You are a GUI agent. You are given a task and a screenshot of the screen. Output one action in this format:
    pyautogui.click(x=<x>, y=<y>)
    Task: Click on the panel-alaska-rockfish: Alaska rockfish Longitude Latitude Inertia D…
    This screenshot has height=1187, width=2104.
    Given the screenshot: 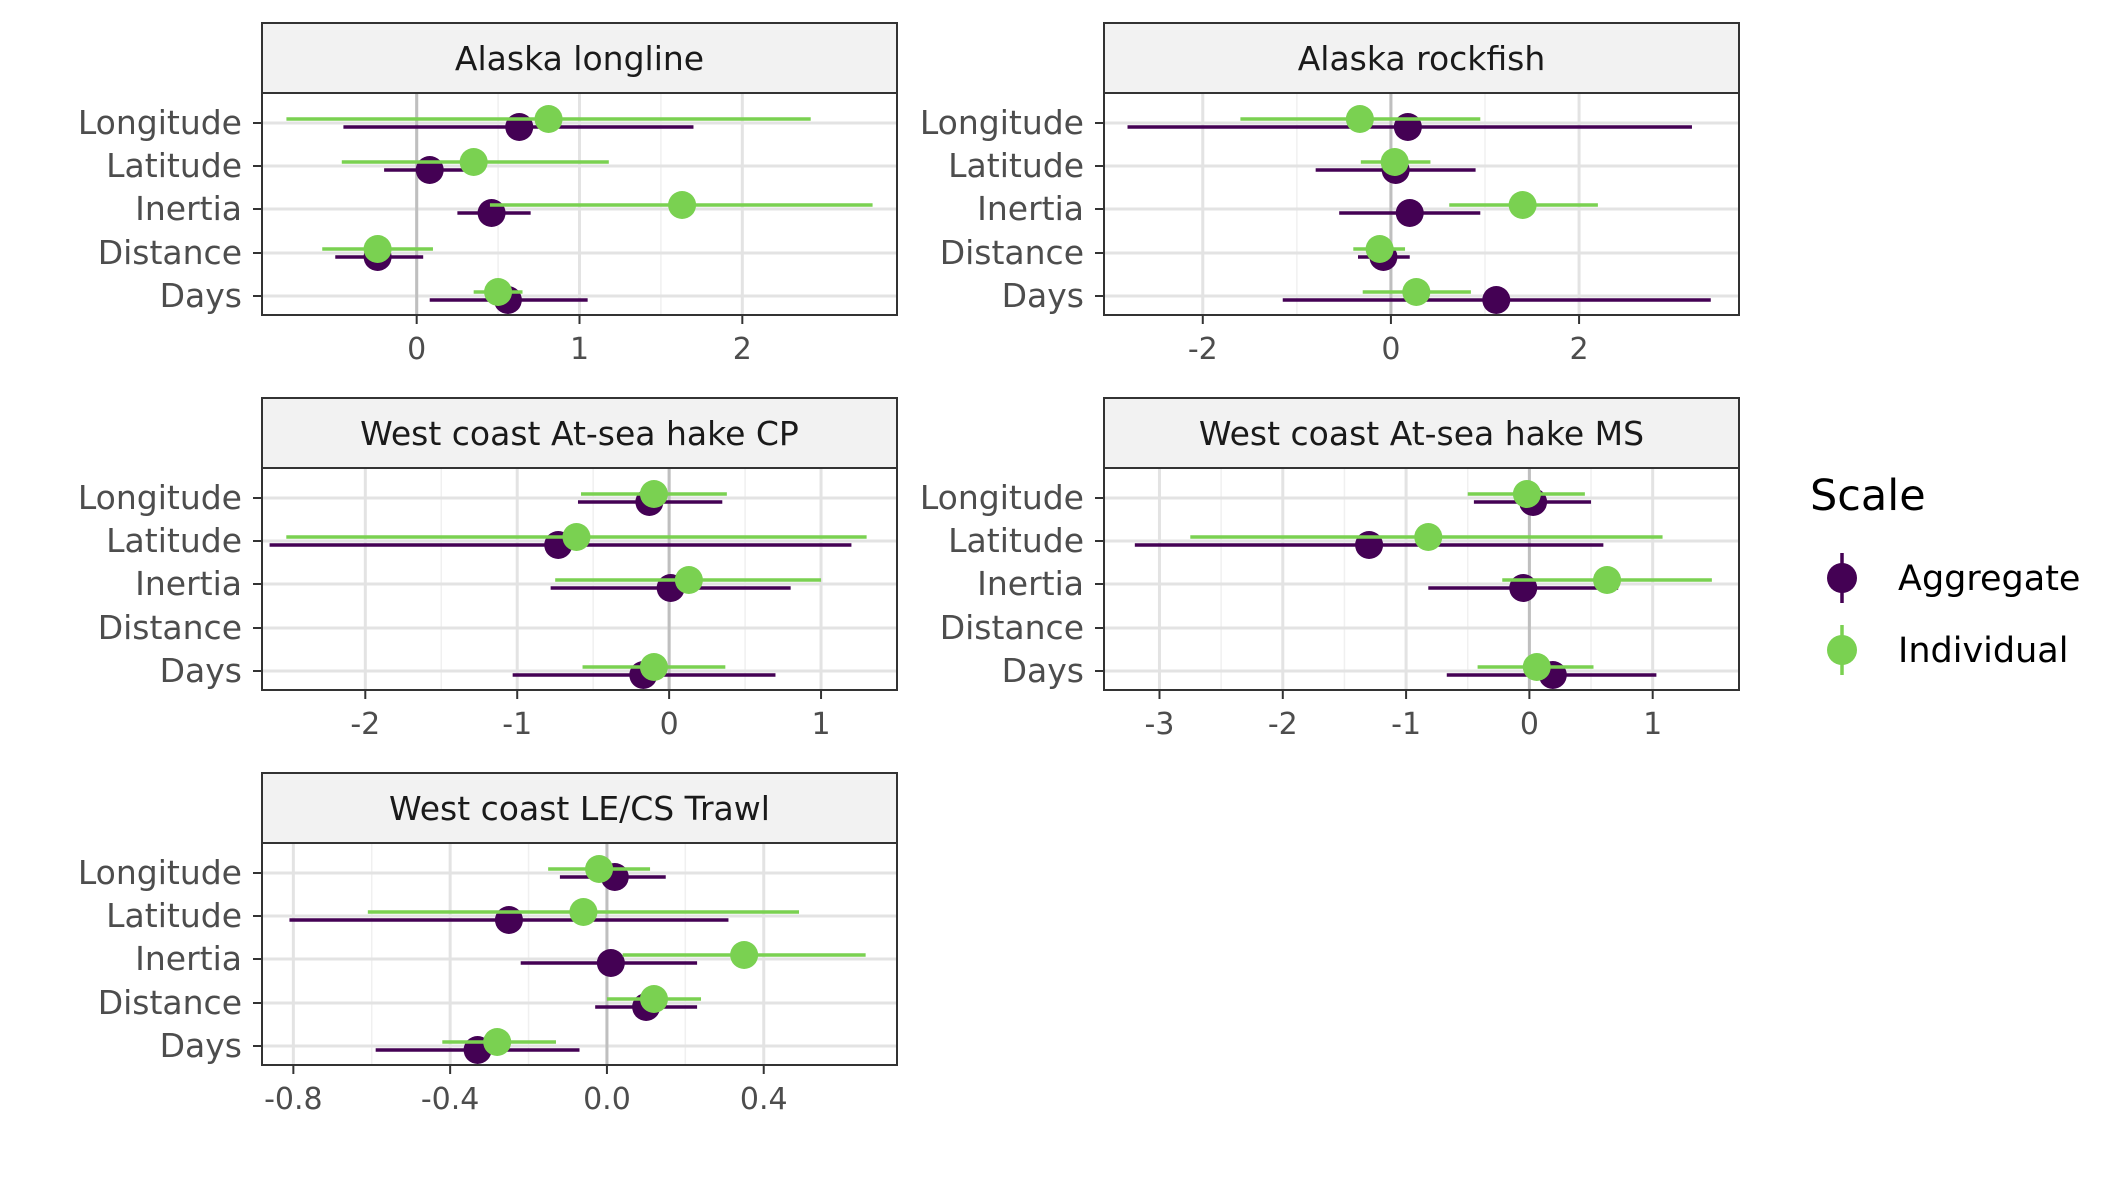 What is the action you would take?
    pyautogui.click(x=1330, y=194)
    